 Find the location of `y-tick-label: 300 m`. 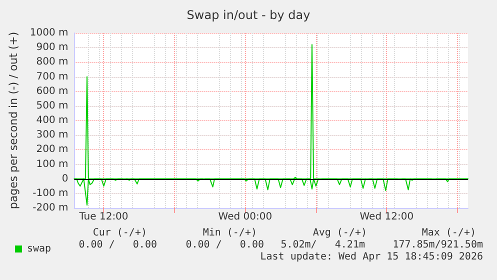

y-tick-label: 300 m is located at coordinates (52, 135).